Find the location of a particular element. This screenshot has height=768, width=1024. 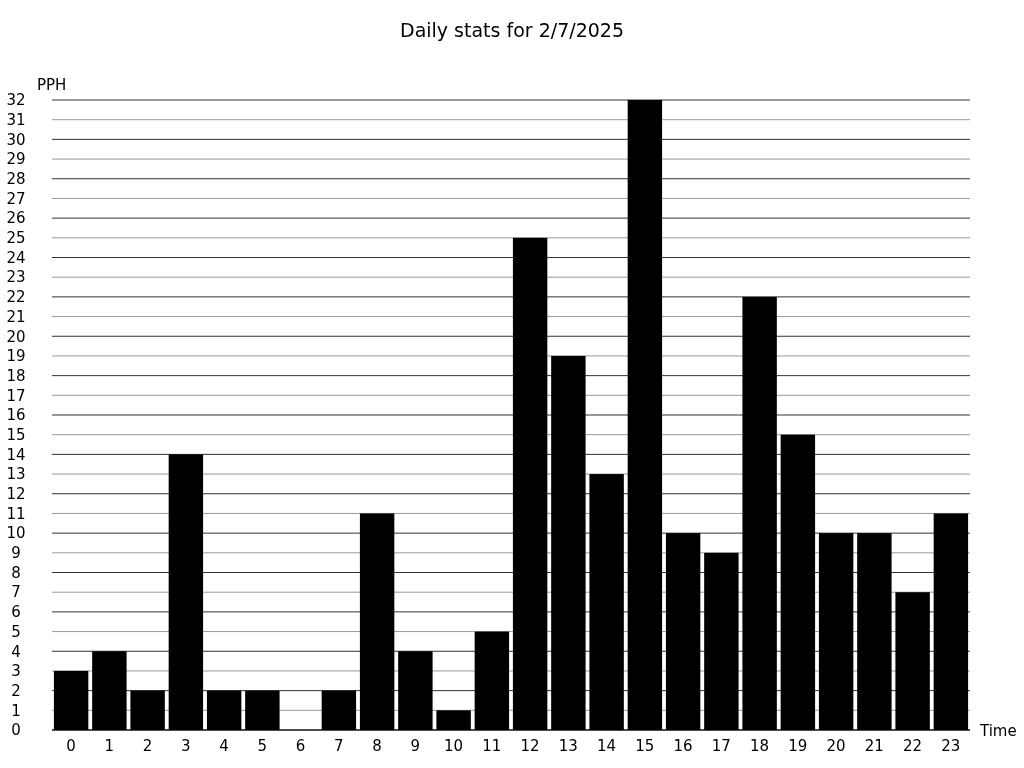

y-tick-label: 22 is located at coordinates (16, 297).